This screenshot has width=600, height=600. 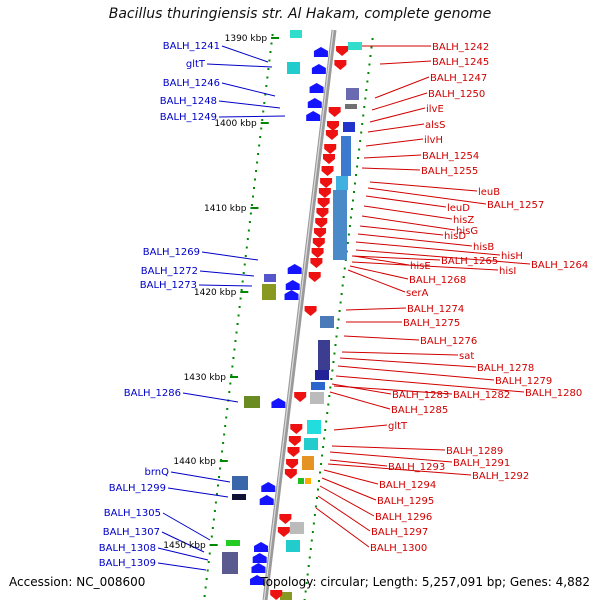 What do you see at coordinates (481, 463) in the screenshot?
I see `gene-label-right: BALH_1291` at bounding box center [481, 463].